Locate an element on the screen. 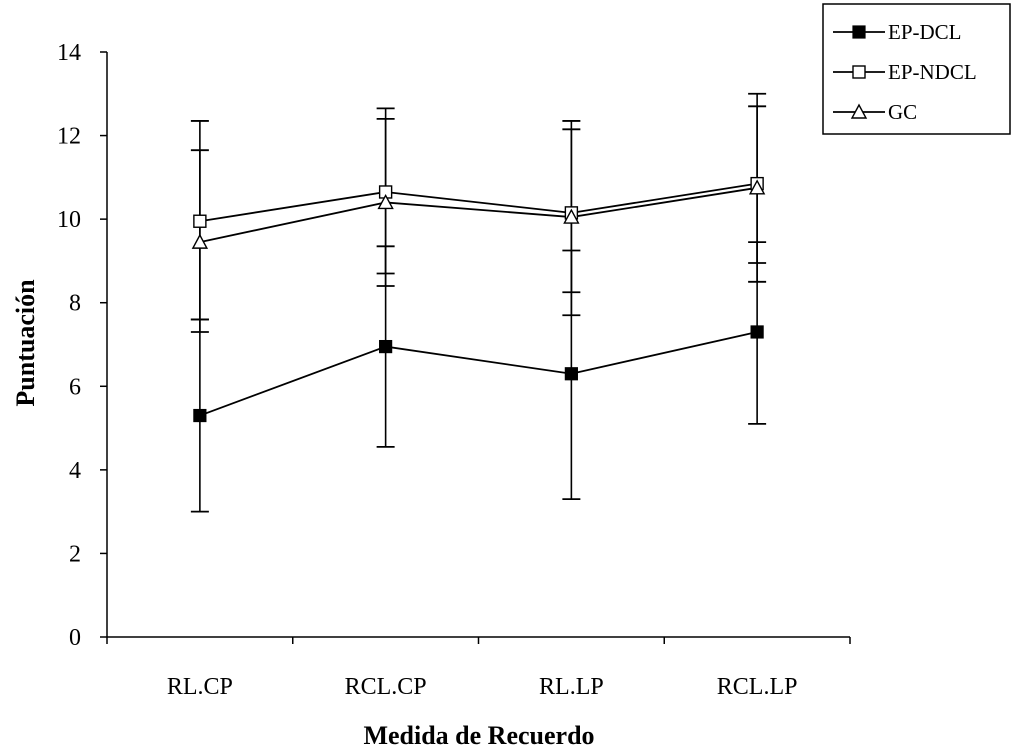  legend-label: GC is located at coordinates (902, 112).